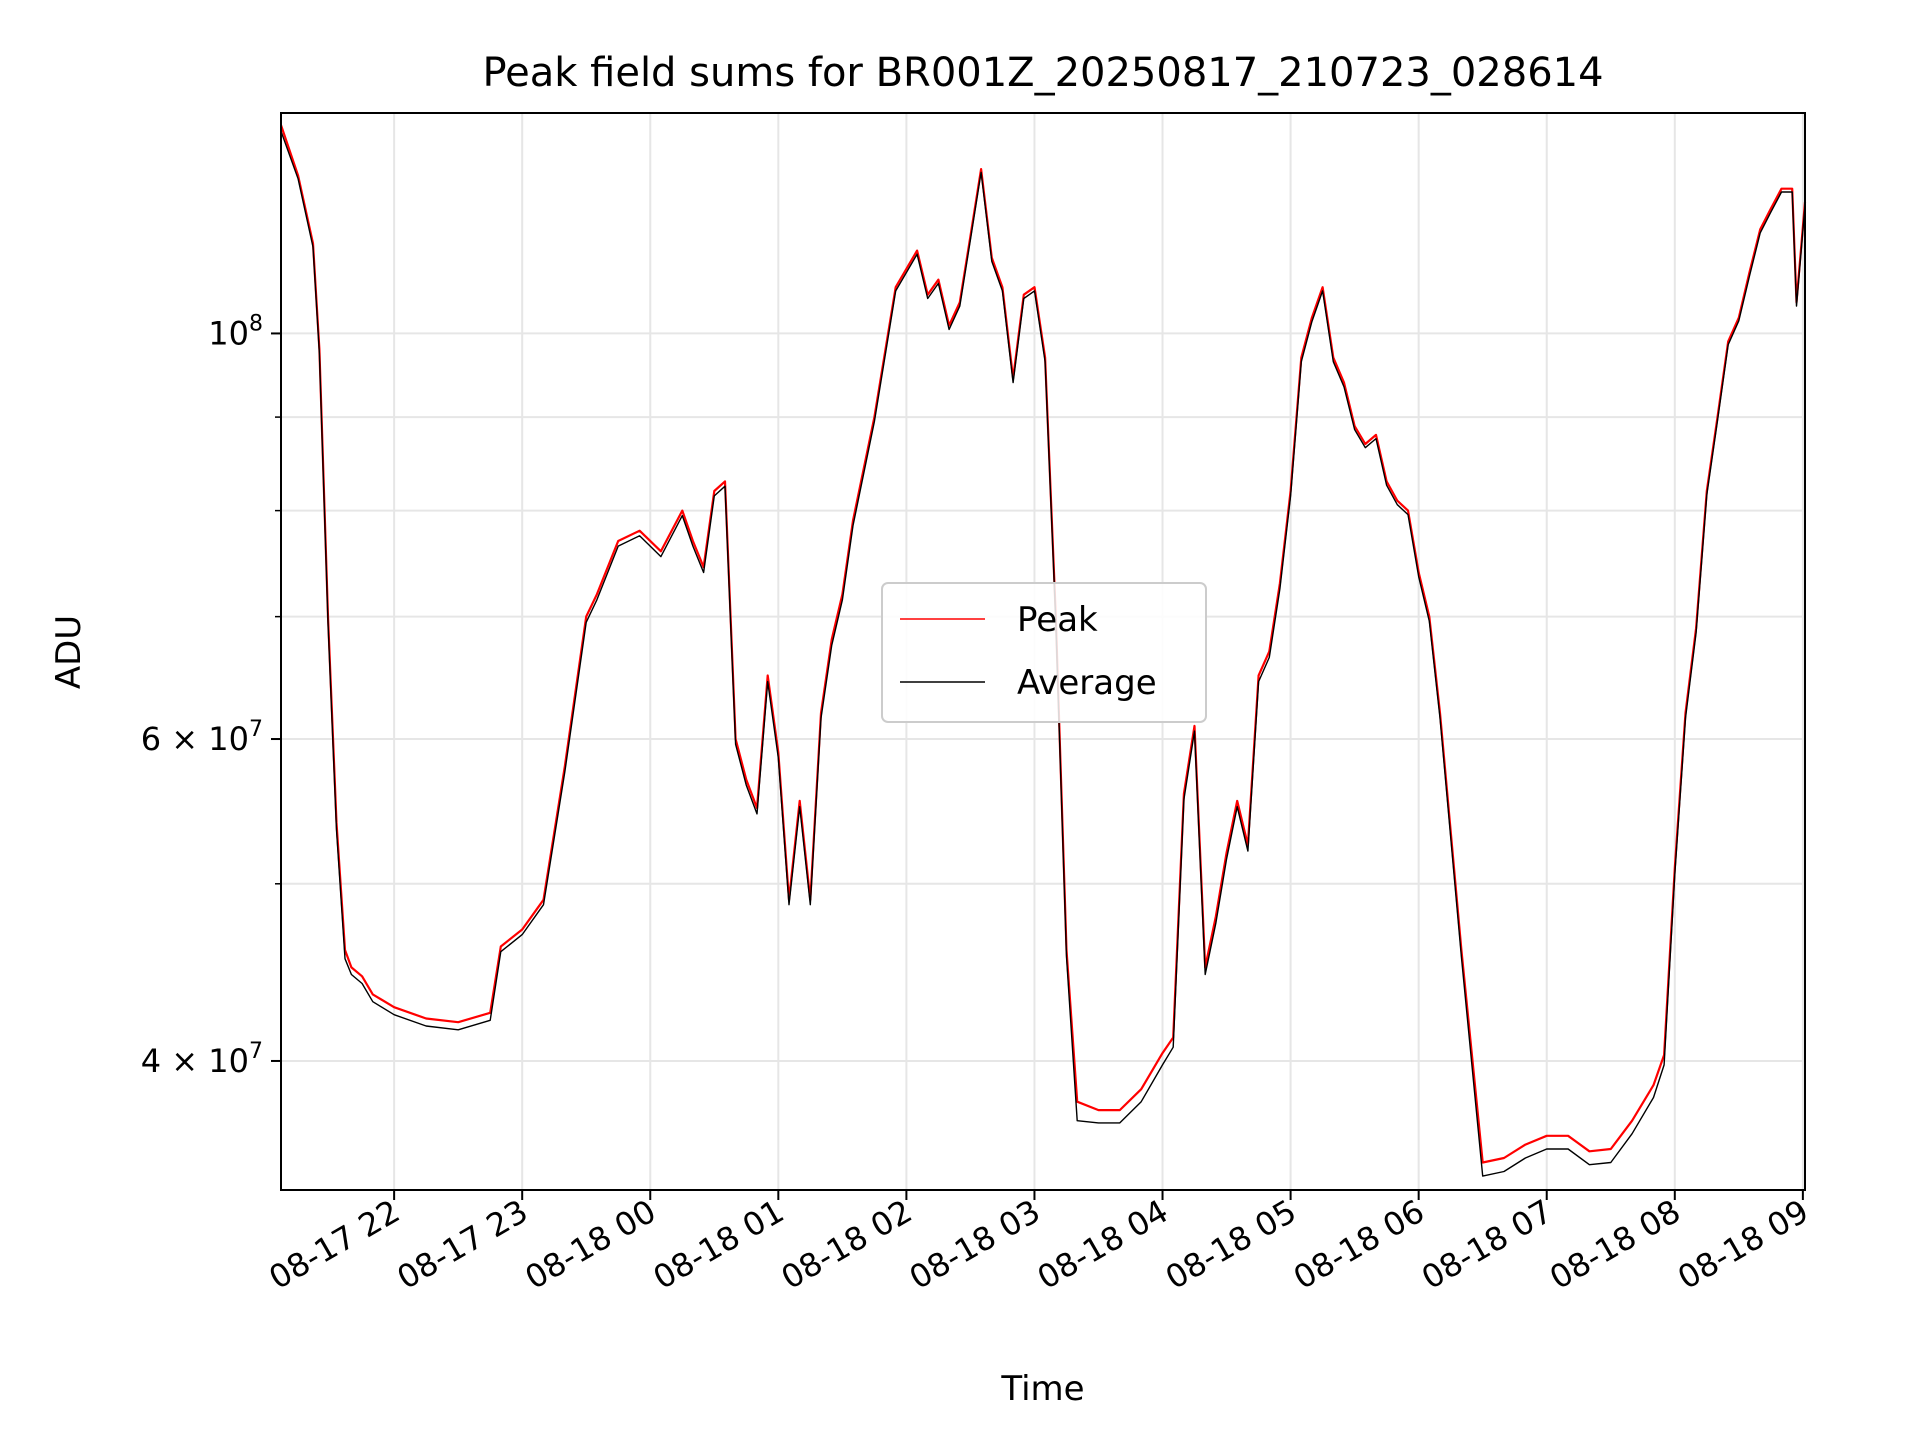  What do you see at coordinates (211, 695) in the screenshot?
I see `y-axis-ticks: 4 × 107 6 × 107 108` at bounding box center [211, 695].